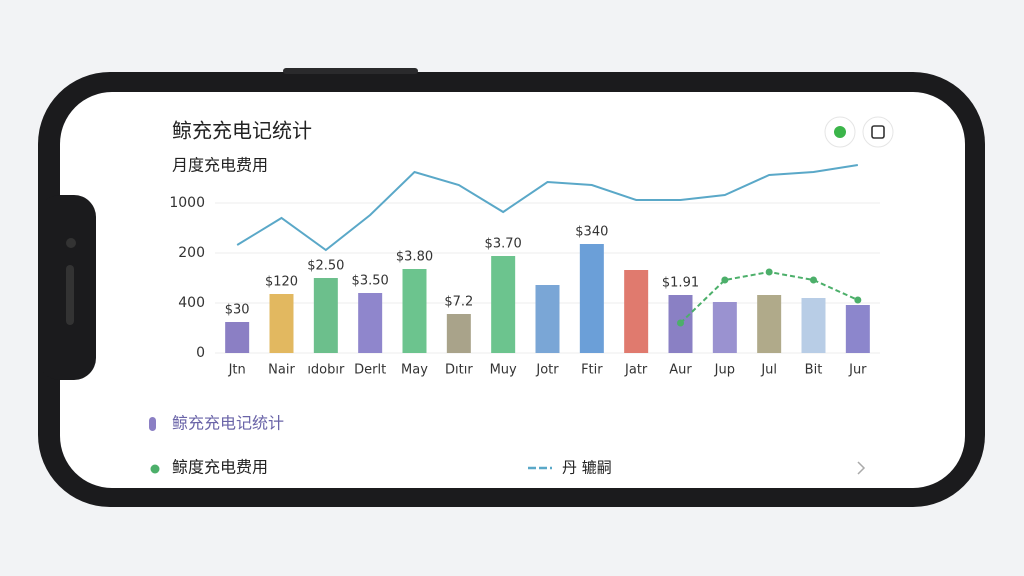  Describe the element at coordinates (680, 283) in the screenshot. I see `data-label: $1.91` at that location.